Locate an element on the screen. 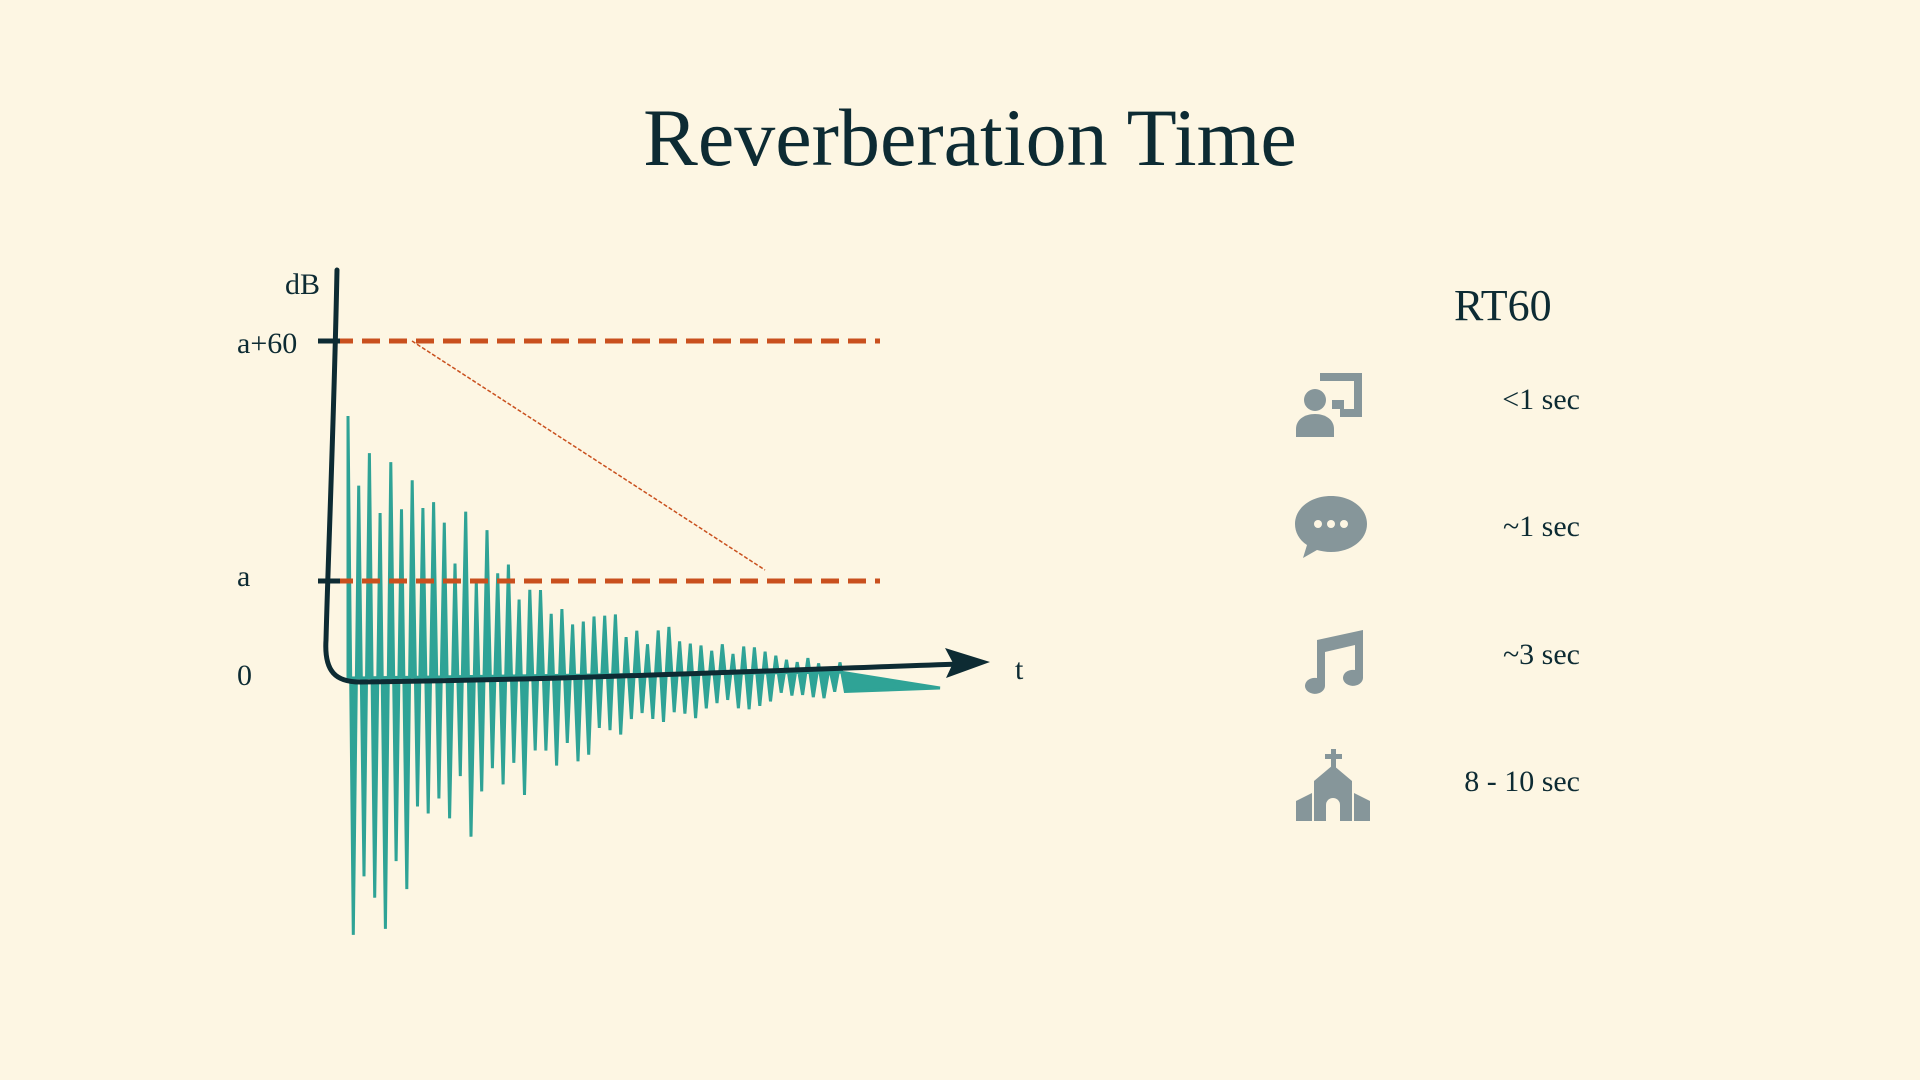 The image size is (1920, 1080). level-label-upper: a+60 is located at coordinates (267, 343).